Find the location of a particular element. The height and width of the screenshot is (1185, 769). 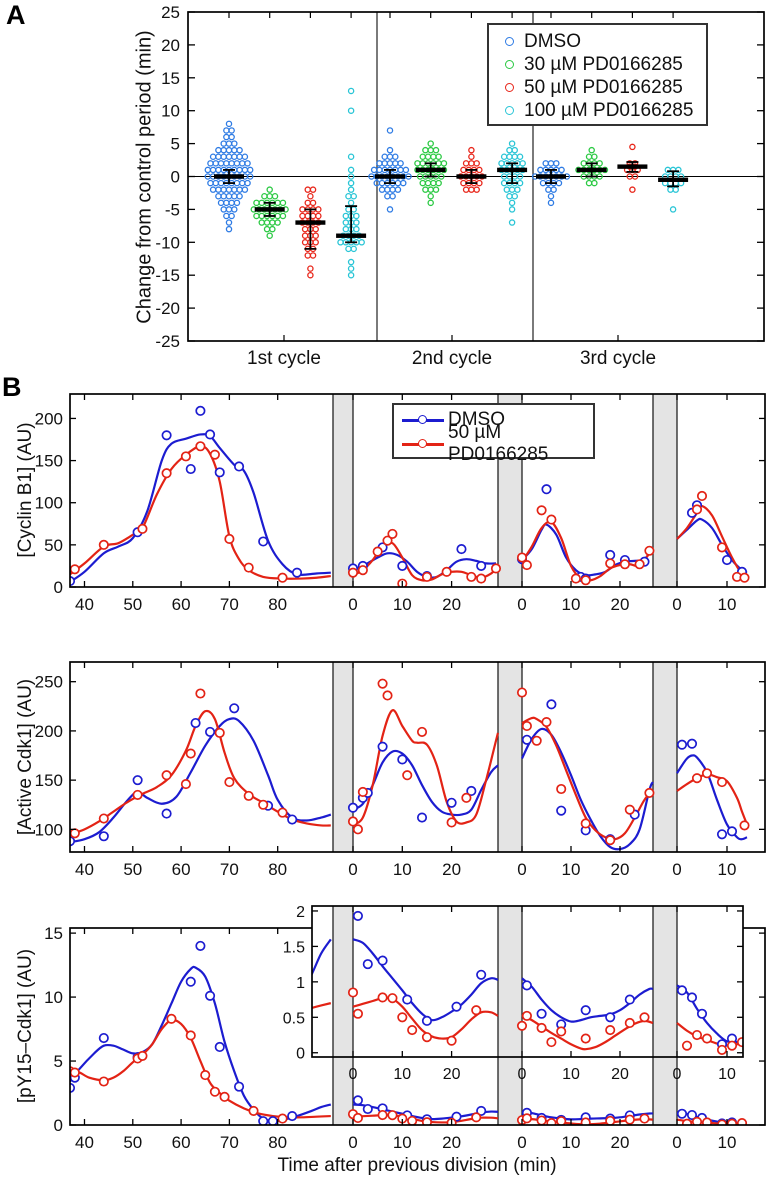

xtick-label: 70 is located at coordinates (229, 869).